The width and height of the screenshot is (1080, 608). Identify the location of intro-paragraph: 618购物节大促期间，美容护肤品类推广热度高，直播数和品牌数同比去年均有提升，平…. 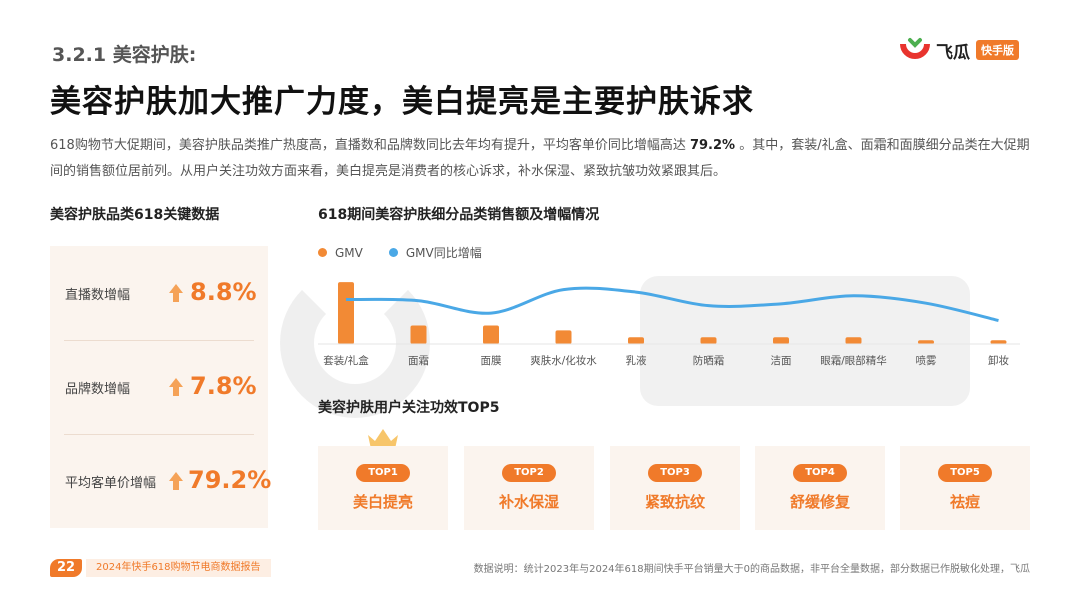
(542, 159).